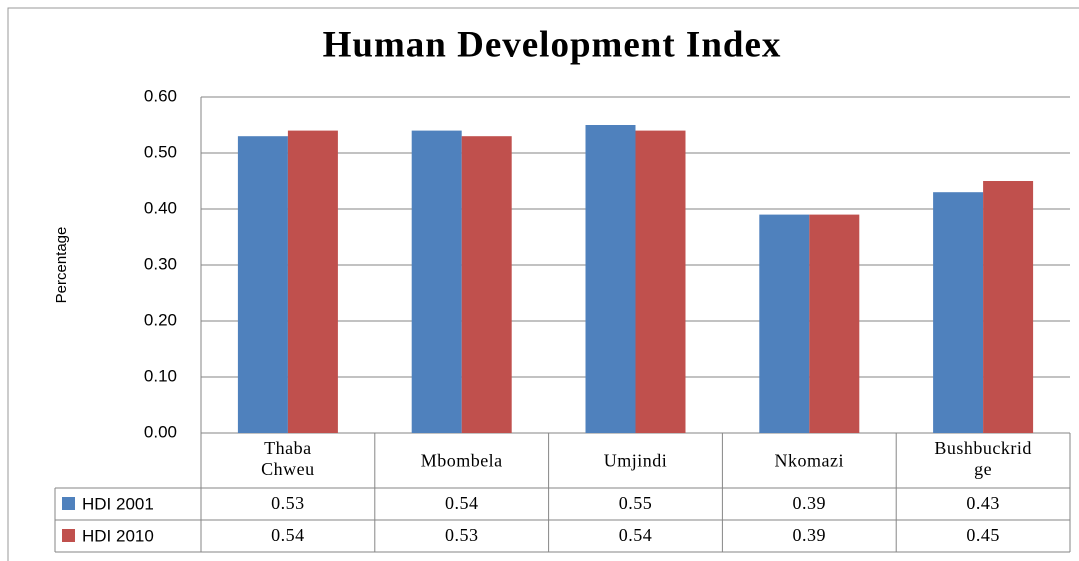 The width and height of the screenshot is (1079, 561). Describe the element at coordinates (288, 458) in the screenshot. I see `category-label: Thaba Chweu` at that location.